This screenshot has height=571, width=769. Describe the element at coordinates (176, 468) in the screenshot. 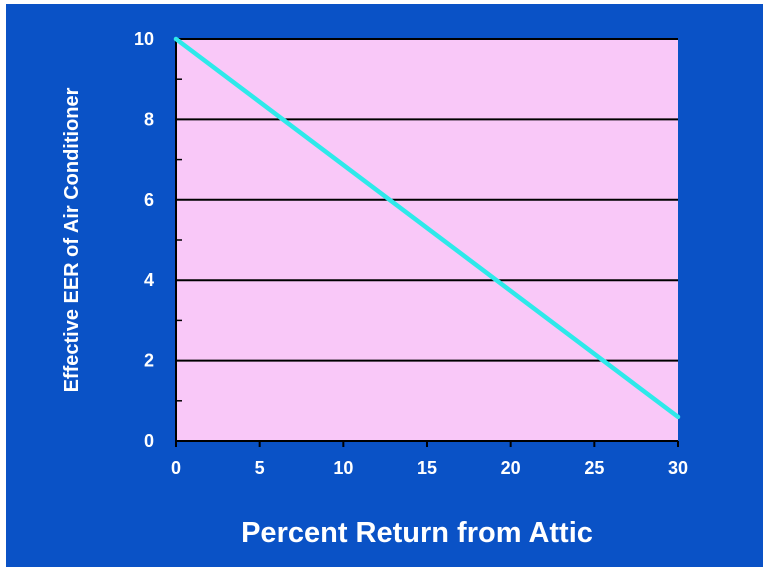

I see `x-tick-label-0: 0` at that location.